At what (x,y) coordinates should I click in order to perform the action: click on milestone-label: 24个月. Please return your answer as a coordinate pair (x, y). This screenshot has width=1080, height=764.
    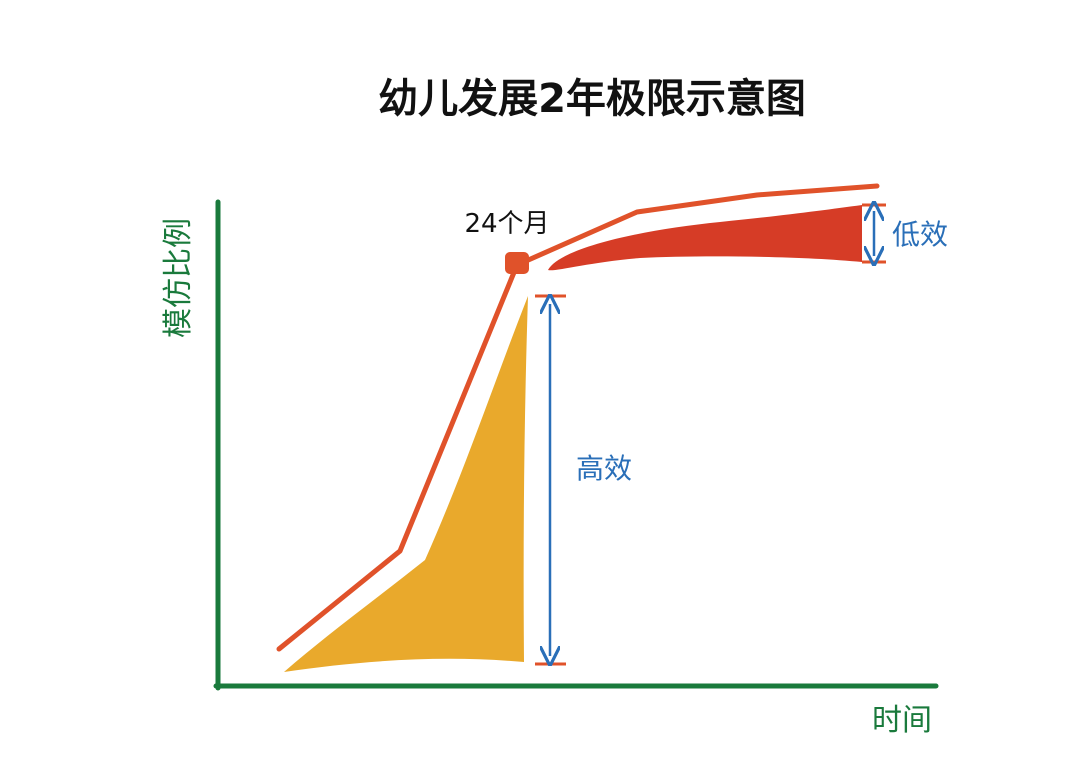
    Looking at the image, I should click on (506, 224).